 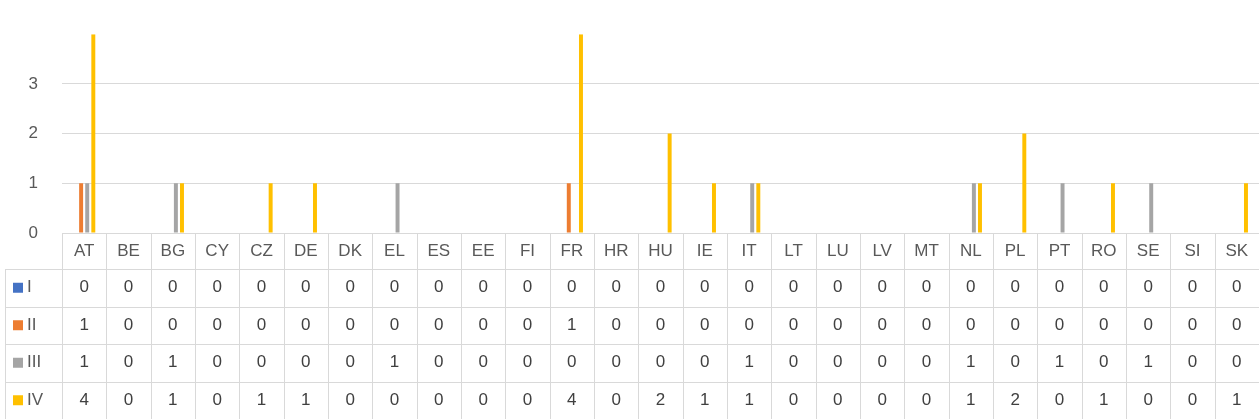 What do you see at coordinates (1148, 250) in the screenshot?
I see `x-tick-label: SE` at bounding box center [1148, 250].